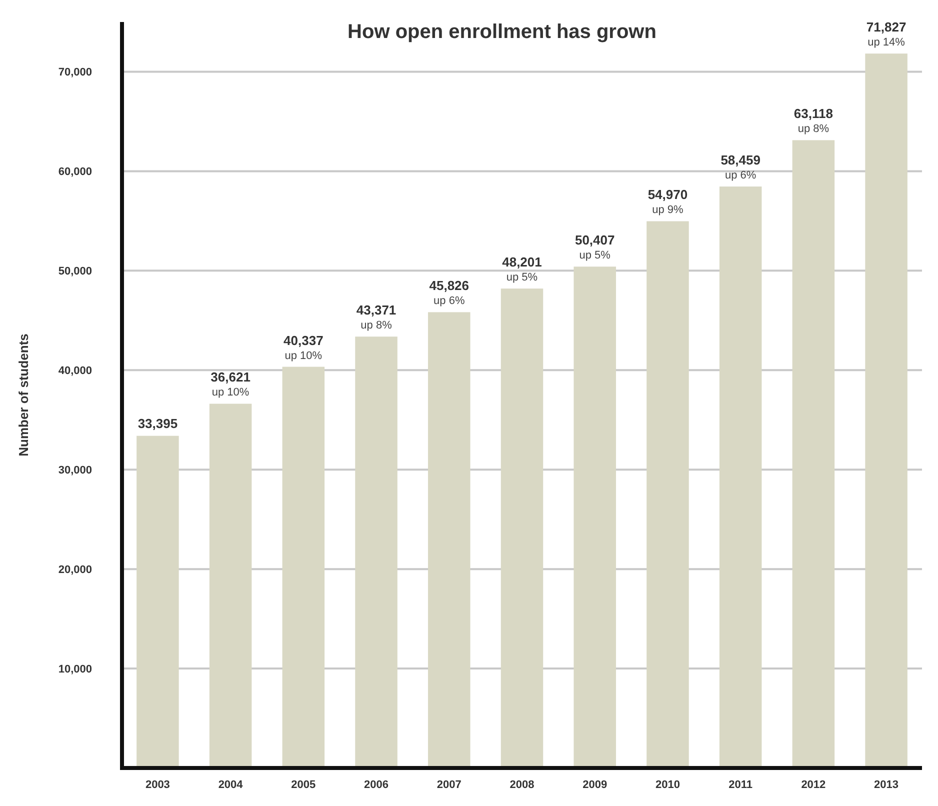  What do you see at coordinates (75, 272) in the screenshot?
I see `y-tick-label: 50,000` at bounding box center [75, 272].